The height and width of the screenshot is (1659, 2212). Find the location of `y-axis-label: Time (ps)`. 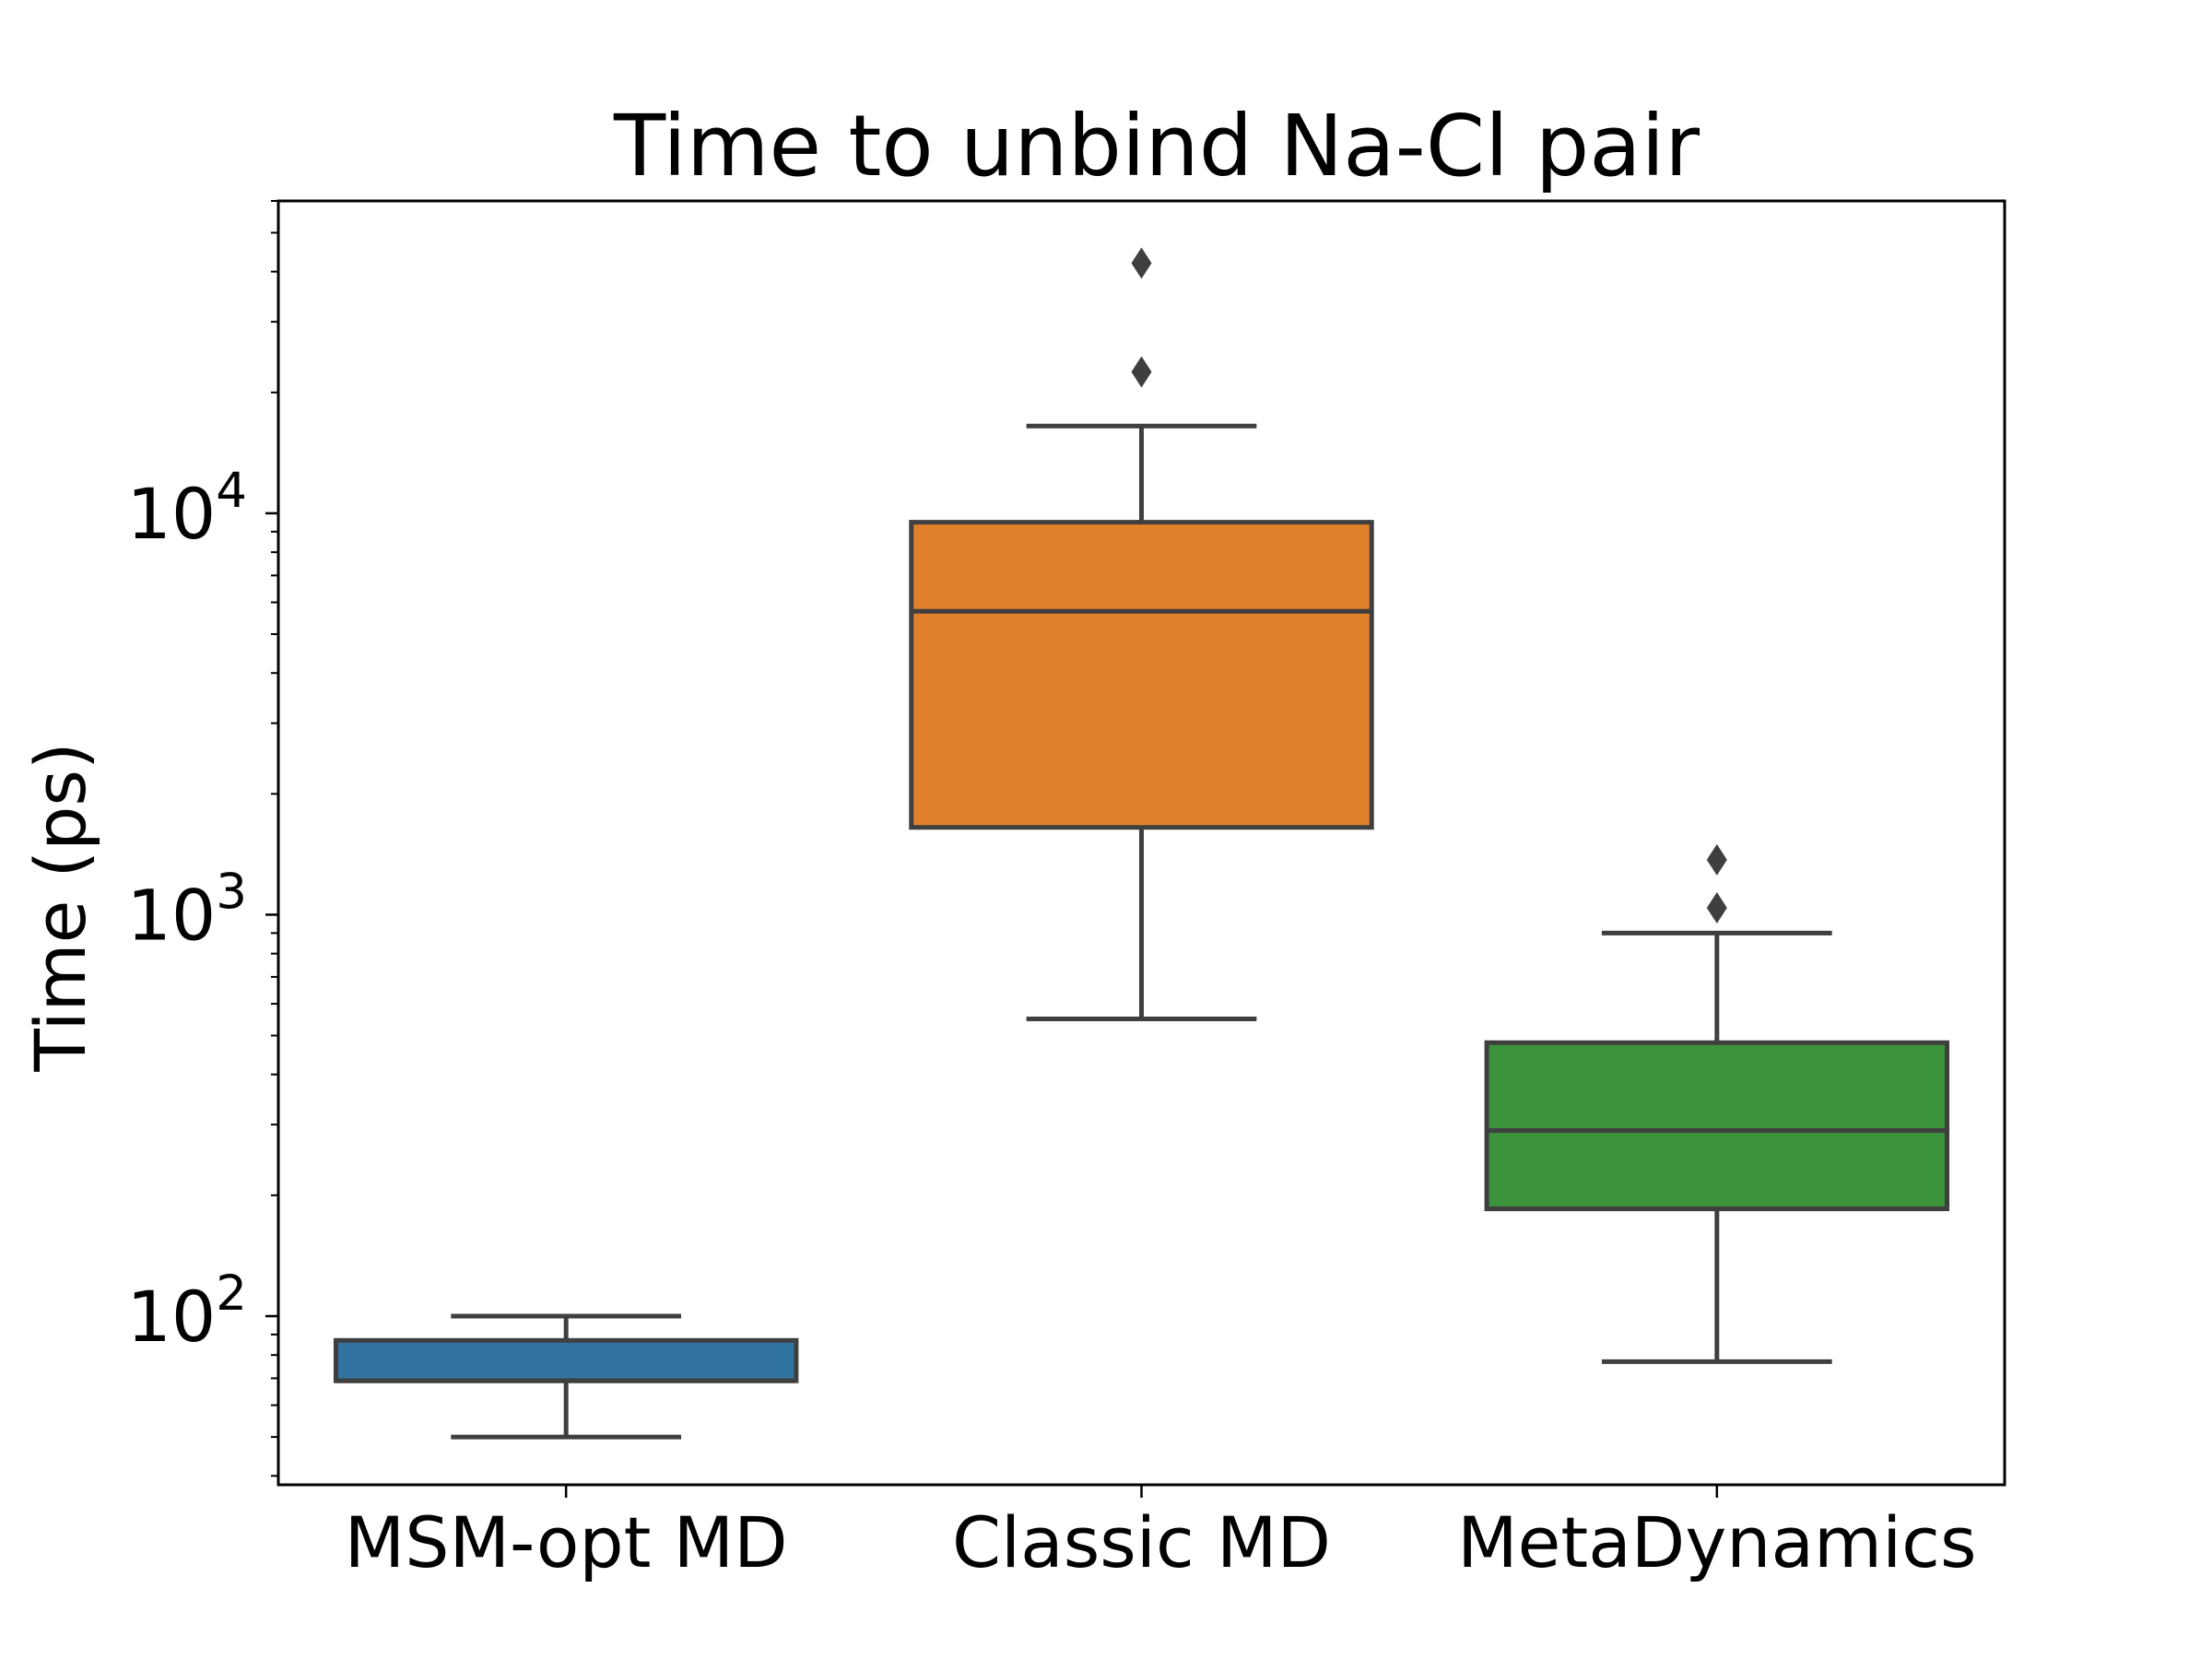

y-axis-label: Time (ps) is located at coordinates (60, 907).